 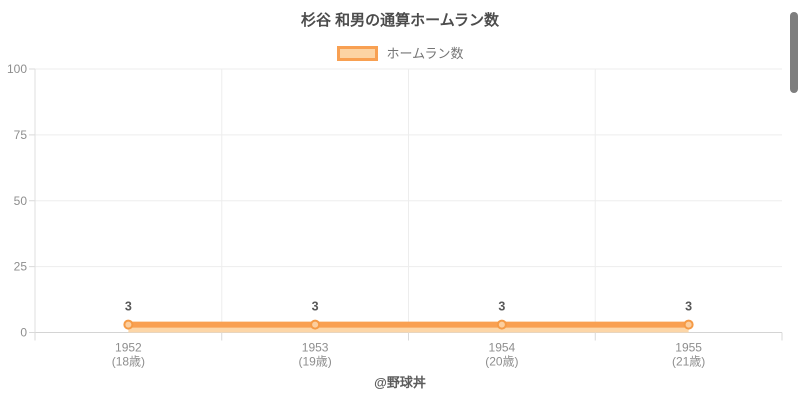 I want to click on scrollbar-thumb, so click(x=794, y=52).